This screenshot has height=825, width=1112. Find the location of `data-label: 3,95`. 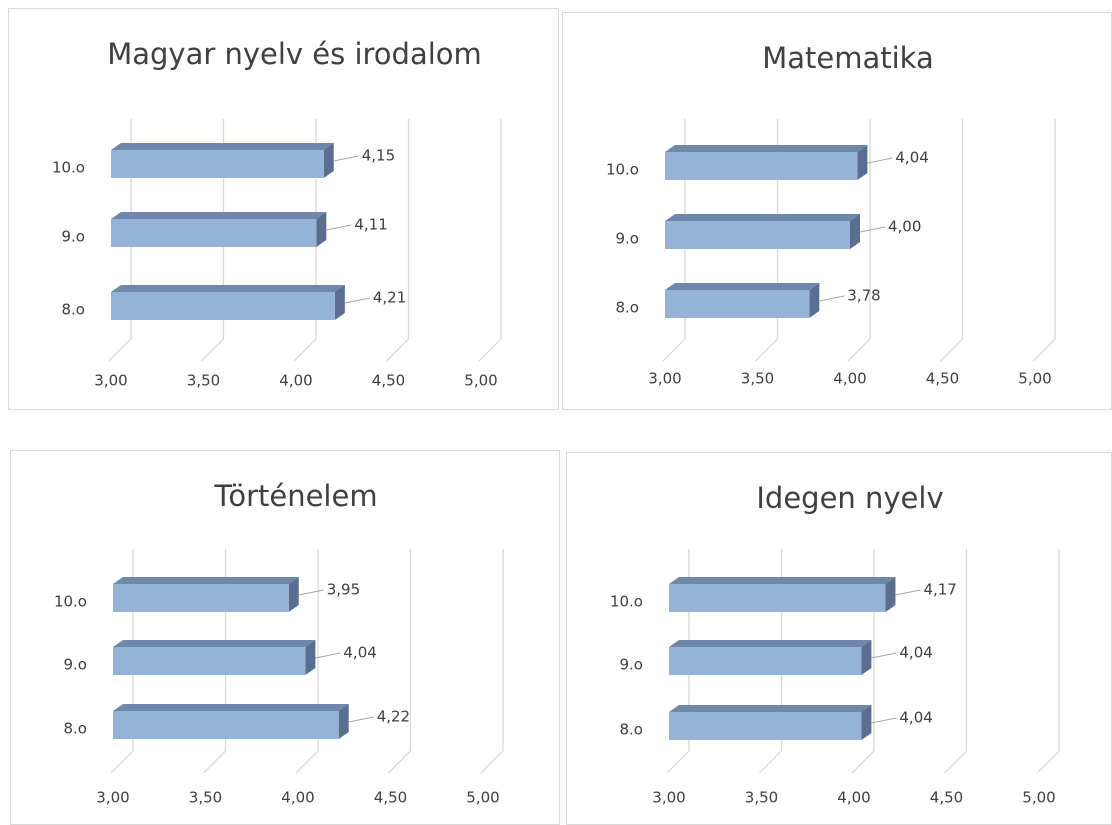

data-label: 3,95 is located at coordinates (343, 590).